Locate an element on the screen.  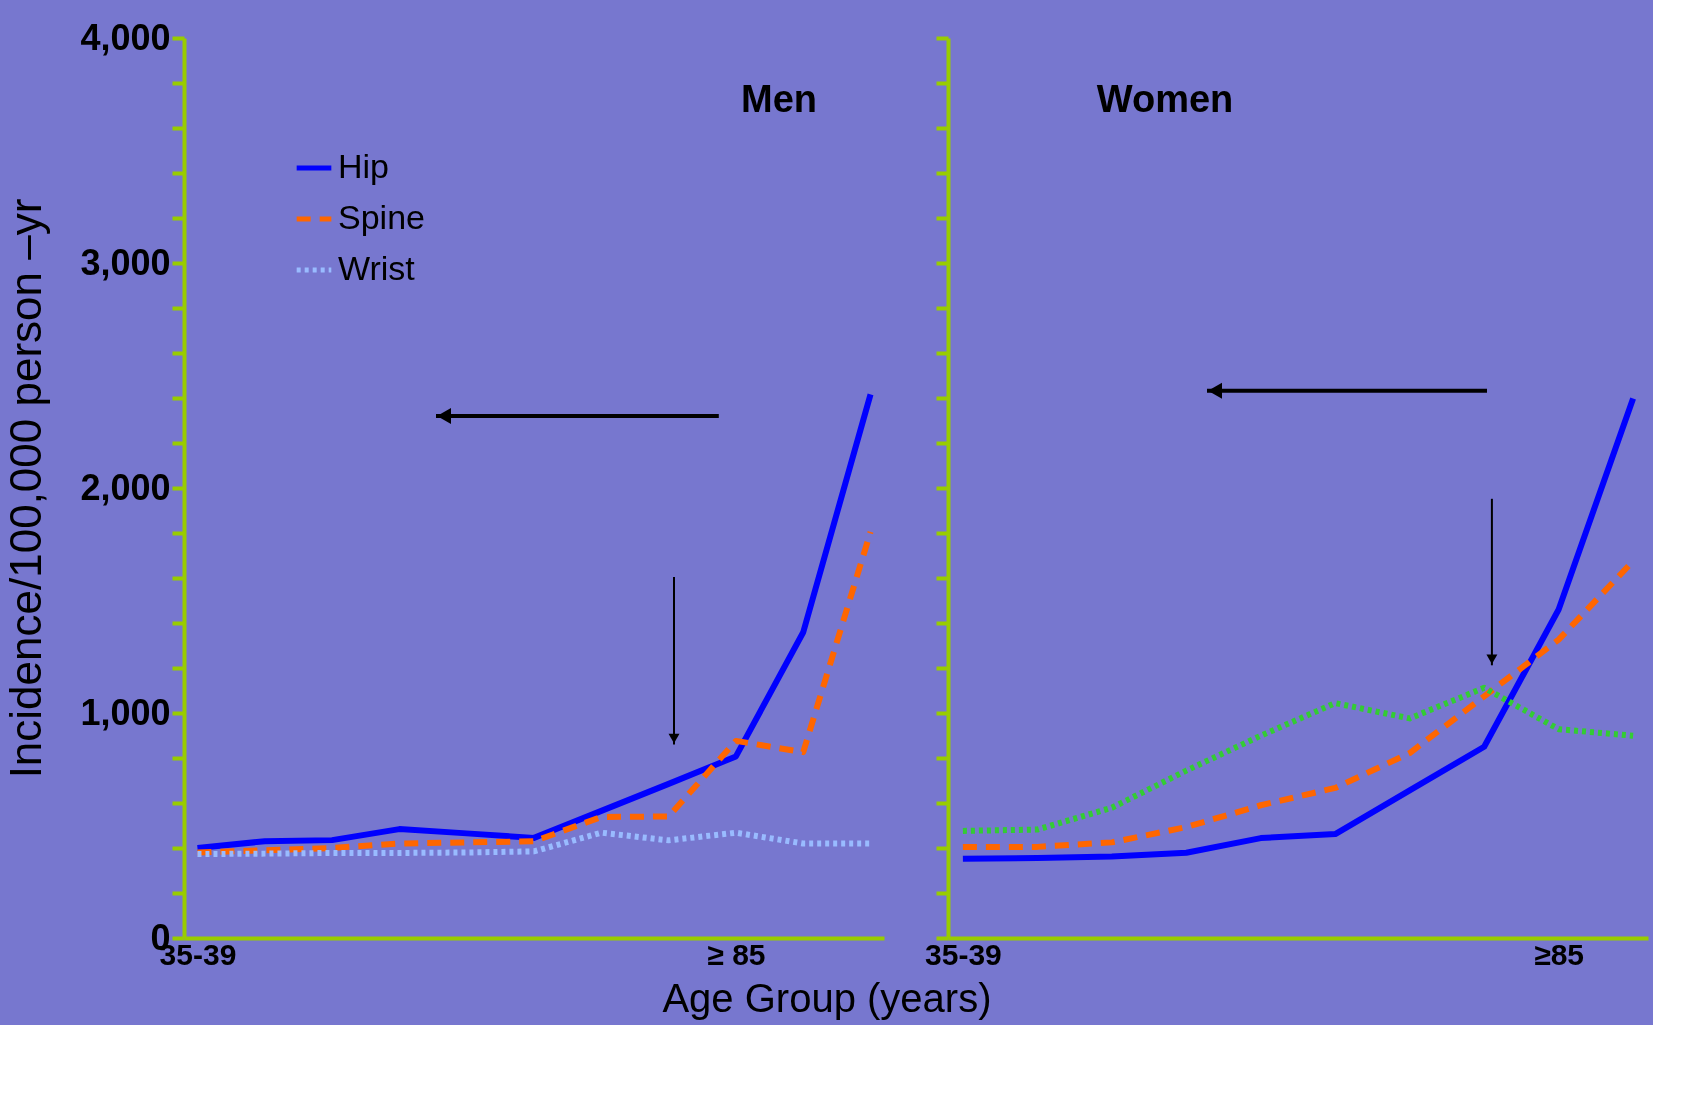
y-tick-label: 1,000 is located at coordinates (125, 712).